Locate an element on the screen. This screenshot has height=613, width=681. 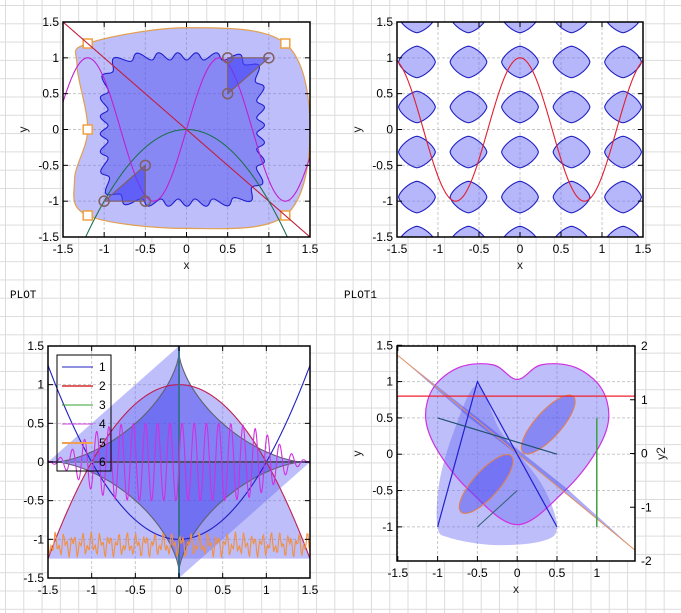
legend-label-5: 5 is located at coordinates (102, 443).